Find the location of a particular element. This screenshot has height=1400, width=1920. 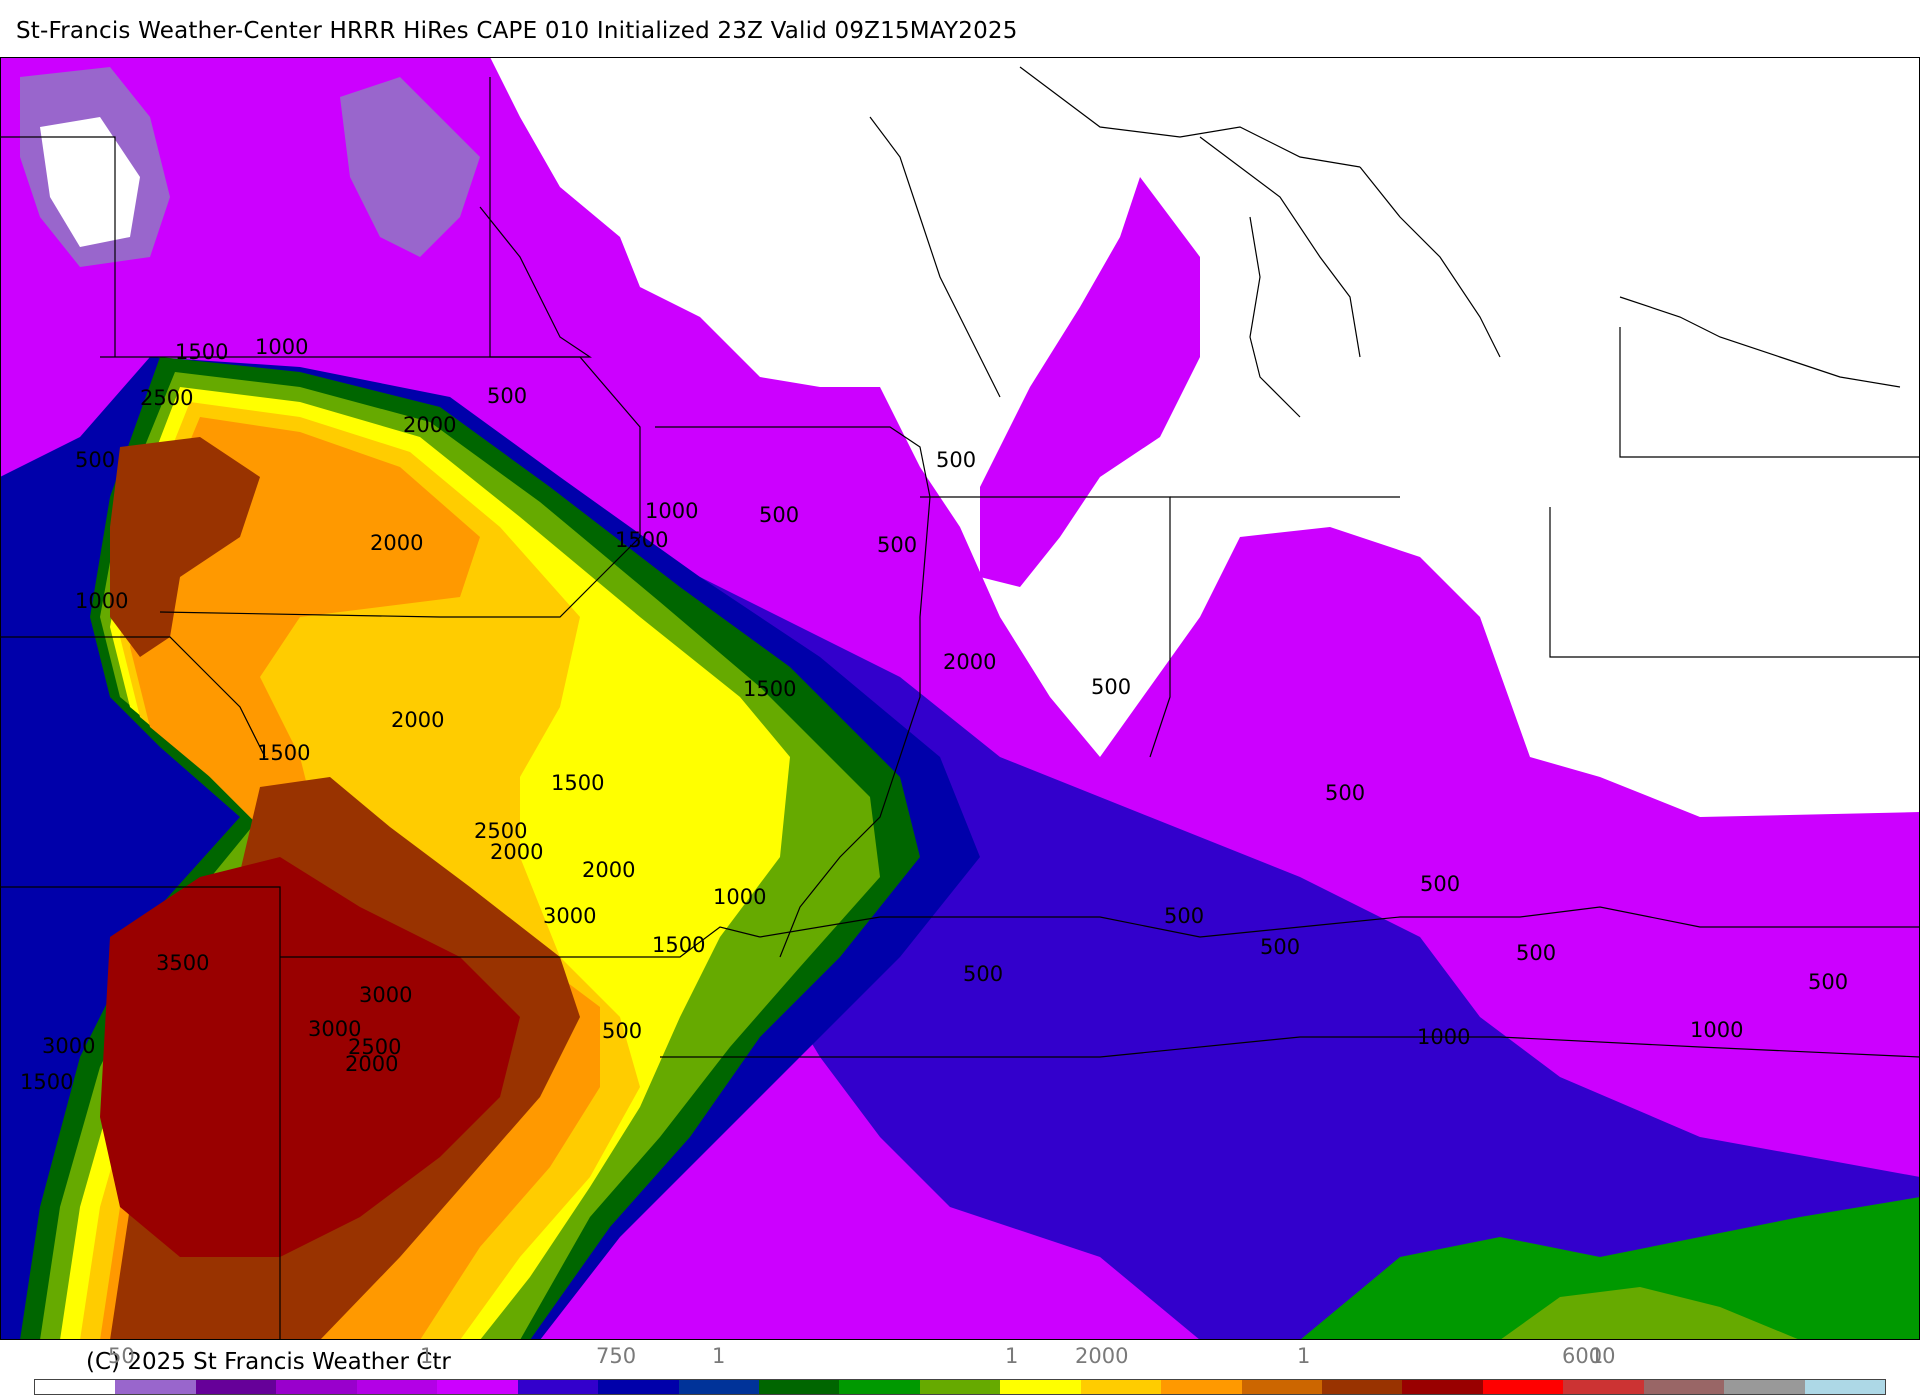

cape-magenta-south is located at coordinates (750, 1228).